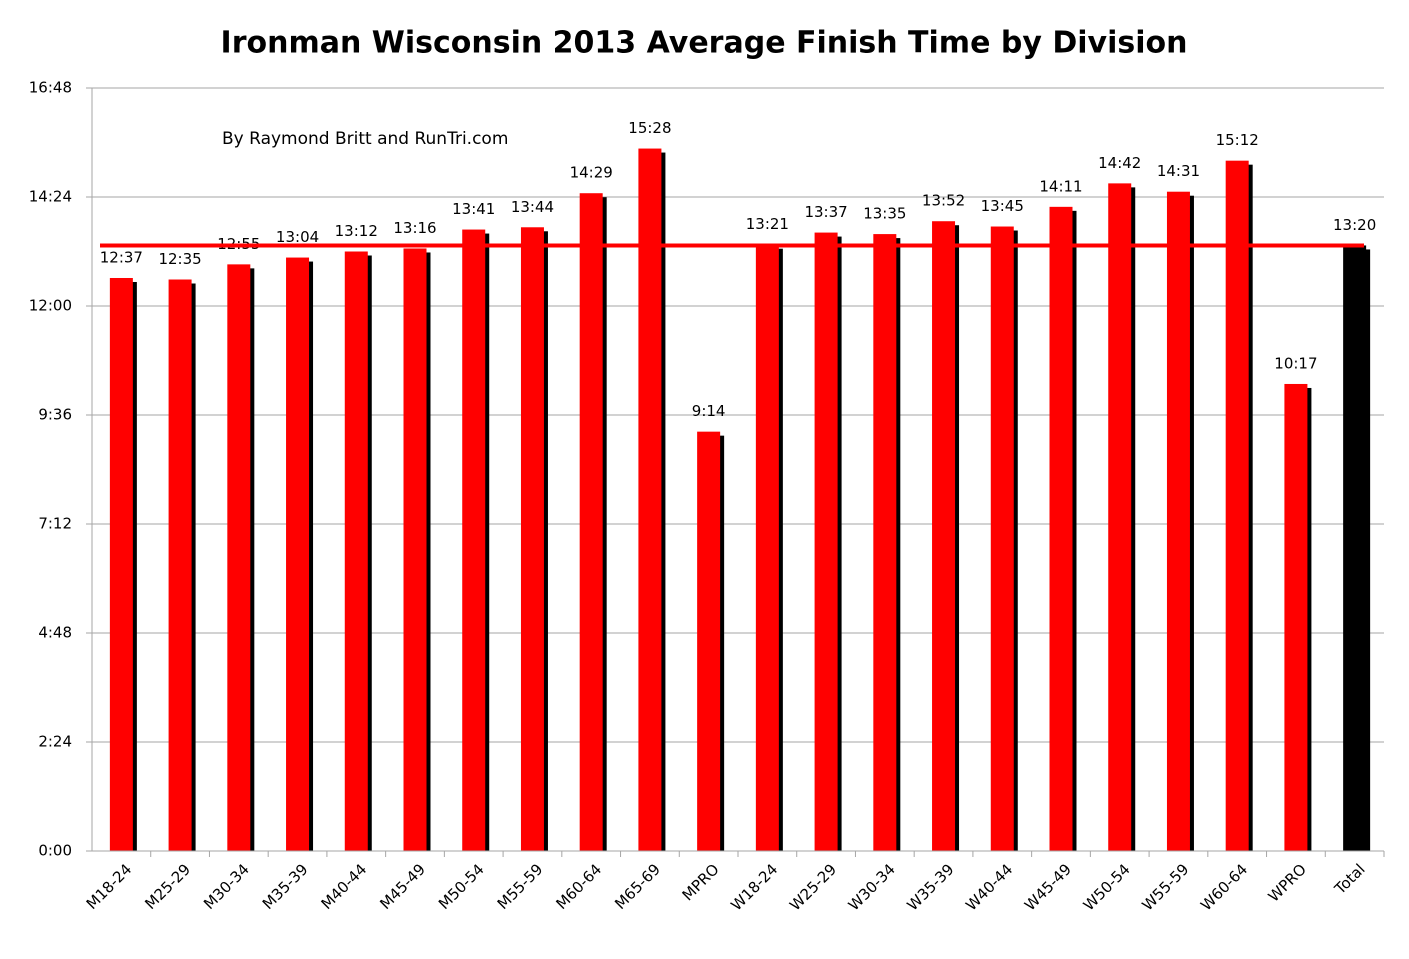 Image resolution: width=1409 pixels, height=959 pixels. Describe the element at coordinates (55, 851) in the screenshot. I see `y-tick-label: 0:00` at that location.